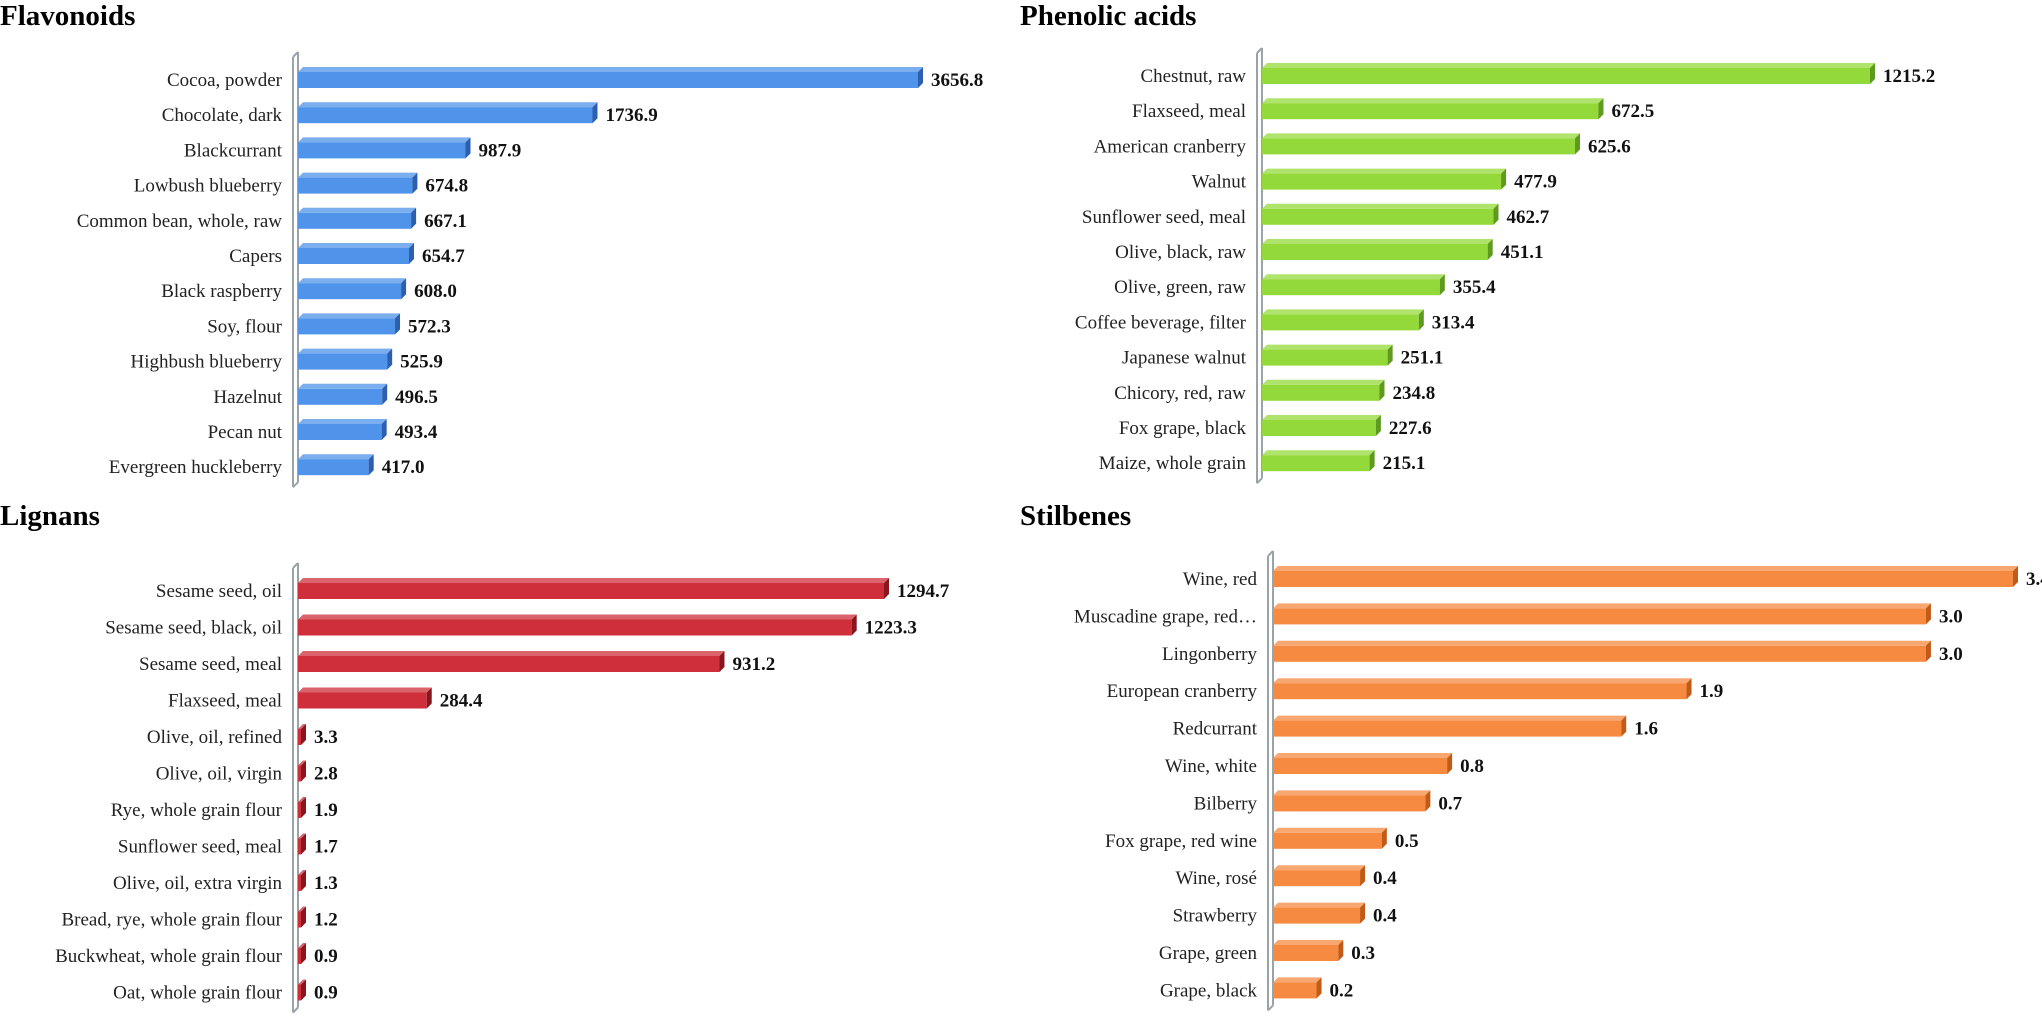 The image size is (2042, 1016). What do you see at coordinates (1182, 691) in the screenshot?
I see `category-label: European cranberry` at bounding box center [1182, 691].